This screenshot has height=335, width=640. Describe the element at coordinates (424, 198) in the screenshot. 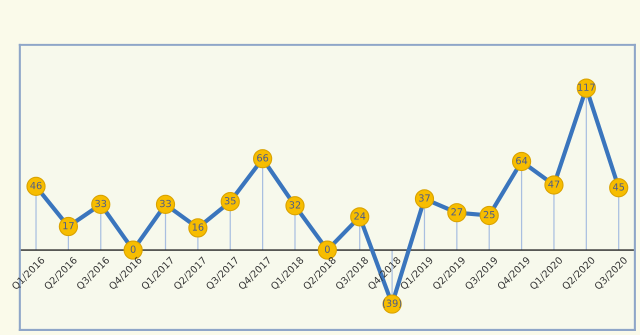

I see `data-label: 37` at that location.